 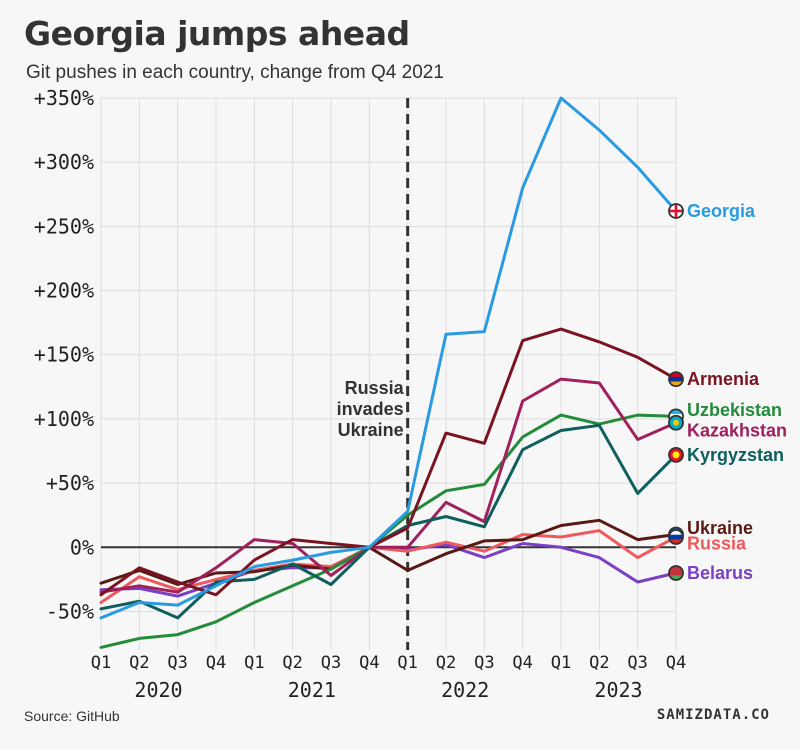 What do you see at coordinates (64, 291) in the screenshot?
I see `y-tick-label: +200%` at bounding box center [64, 291].